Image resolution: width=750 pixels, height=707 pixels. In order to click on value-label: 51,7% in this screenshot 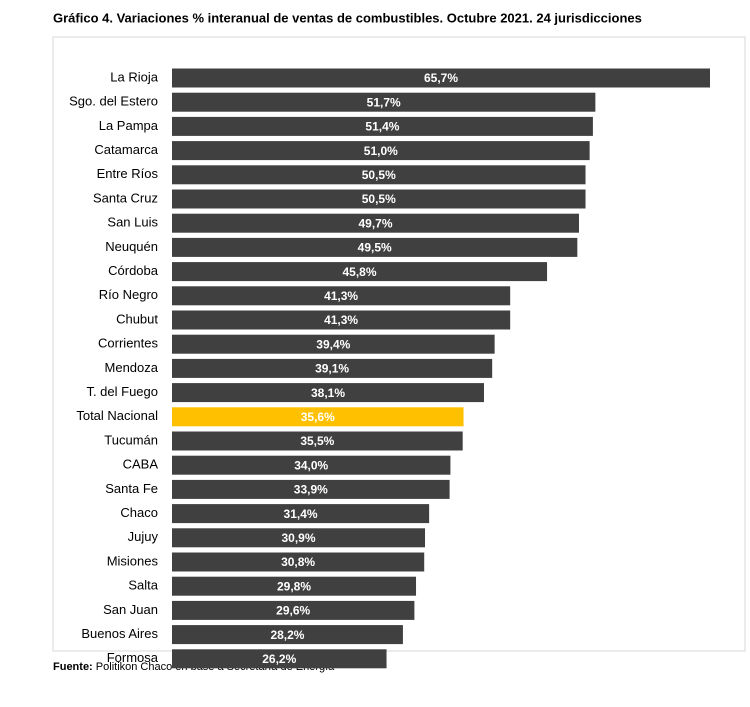, I will do `click(384, 102)`.